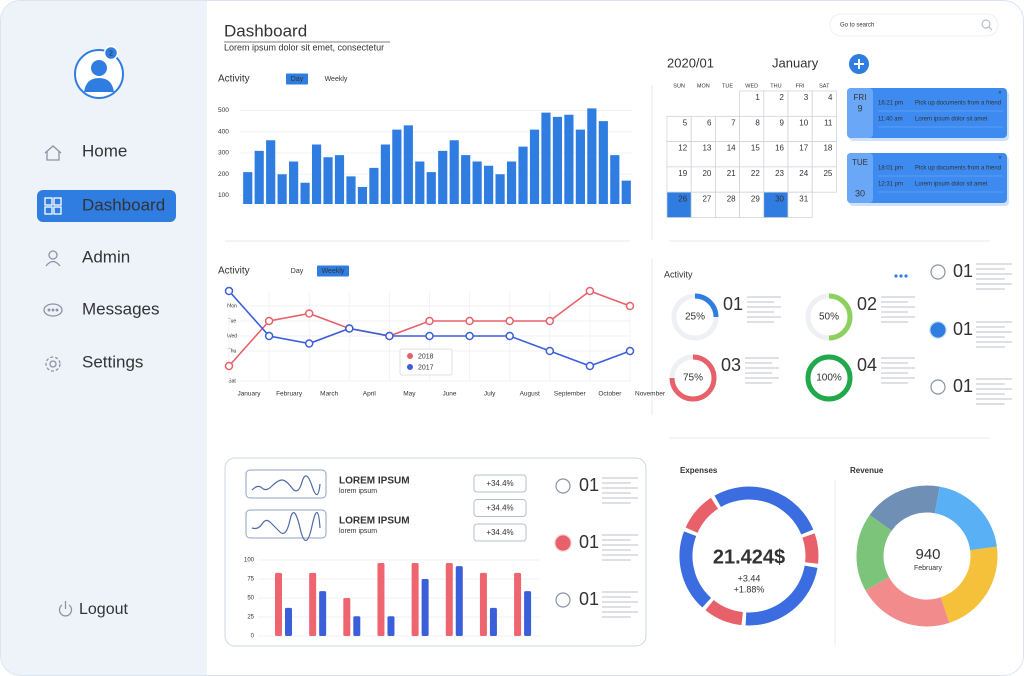 Image resolution: width=1024 pixels, height=676 pixels. Describe the element at coordinates (106, 256) in the screenshot. I see `nav-item: Admin` at that location.